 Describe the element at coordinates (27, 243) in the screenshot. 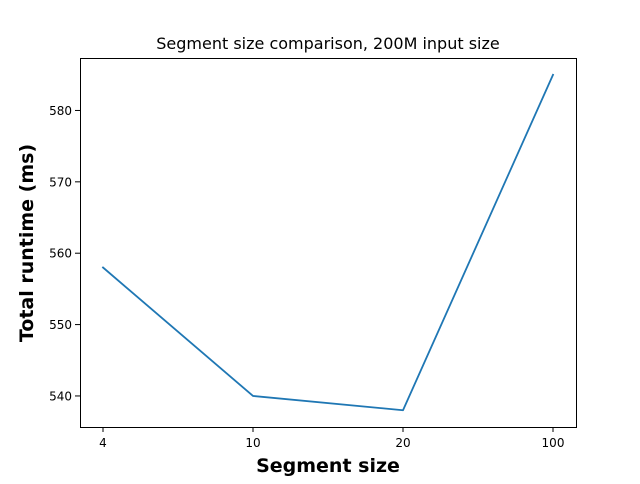

I see `y-axis-label: Total runtime (ms)` at that location.